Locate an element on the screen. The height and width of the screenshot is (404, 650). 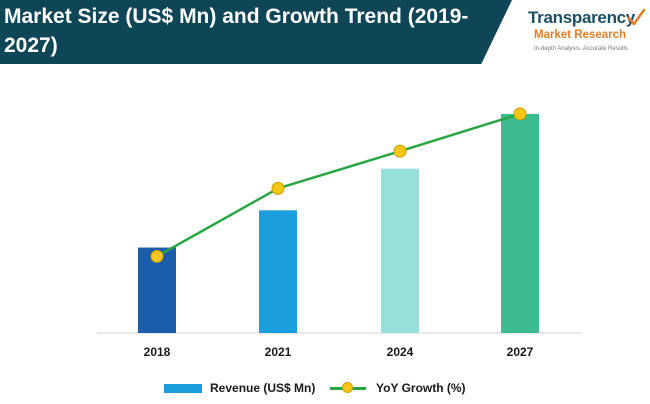
legend-item-revenue: Revenue (US$ Mn) is located at coordinates (239, 388).